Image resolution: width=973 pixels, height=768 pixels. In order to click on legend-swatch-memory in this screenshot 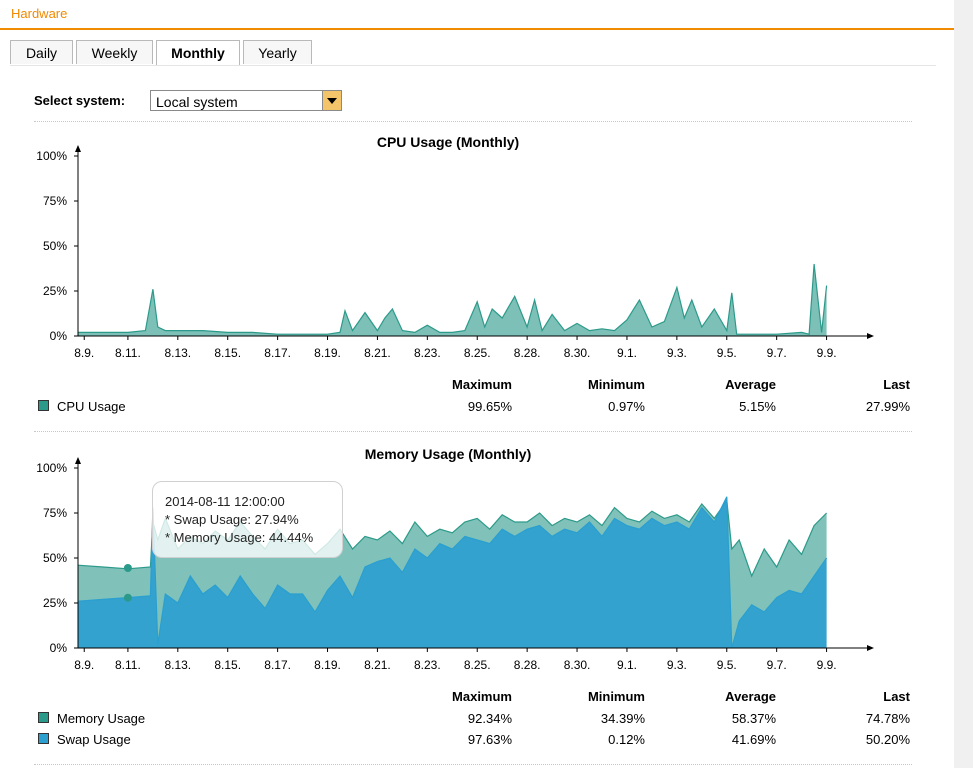, I will do `click(43, 717)`.